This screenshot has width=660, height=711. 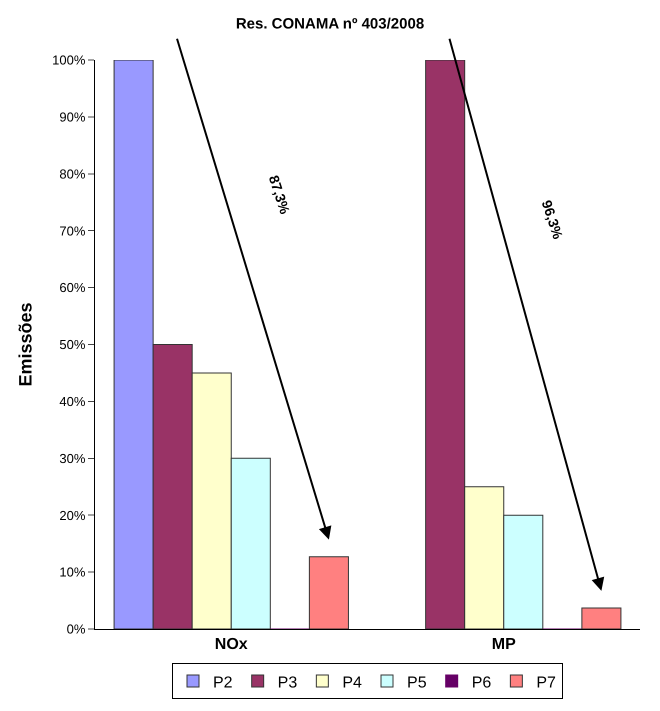 I want to click on annotation: 87,3%, so click(x=280, y=194).